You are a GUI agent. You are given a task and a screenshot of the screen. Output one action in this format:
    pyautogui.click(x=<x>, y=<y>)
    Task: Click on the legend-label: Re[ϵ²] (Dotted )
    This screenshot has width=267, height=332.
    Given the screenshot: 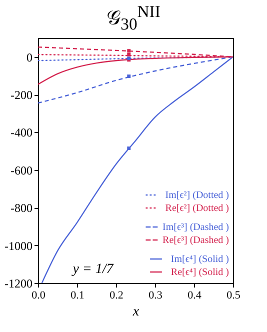 What is the action you would take?
    pyautogui.click(x=197, y=208)
    